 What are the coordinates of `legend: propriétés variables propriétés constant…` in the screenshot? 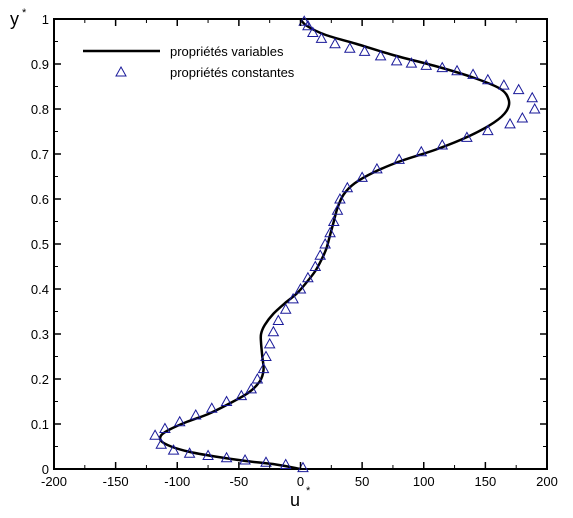 It's located at (189, 62).